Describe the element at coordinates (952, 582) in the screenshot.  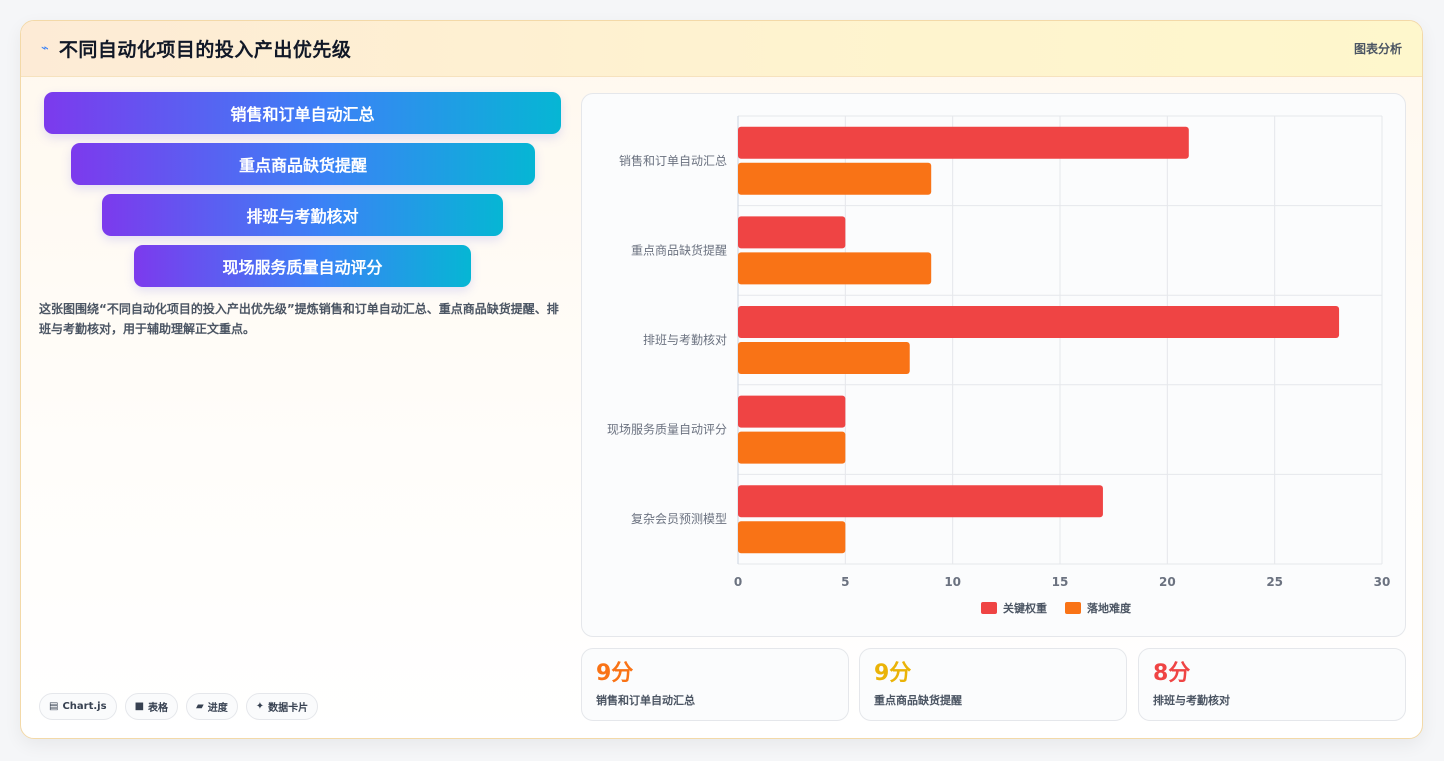
I see `x-tick-label: 10` at that location.